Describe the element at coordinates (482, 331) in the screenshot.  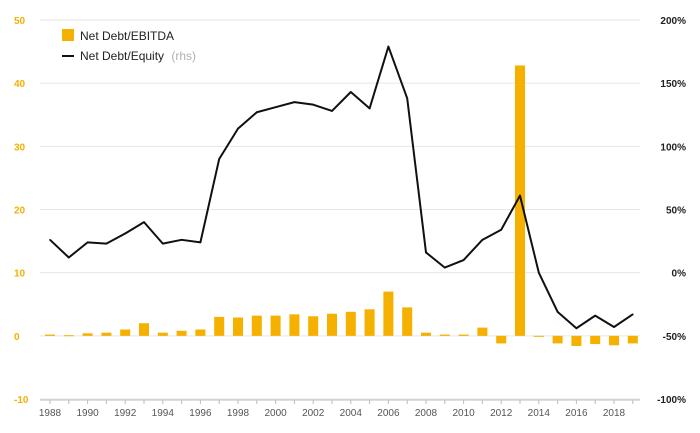
I see `bar-2011` at that location.